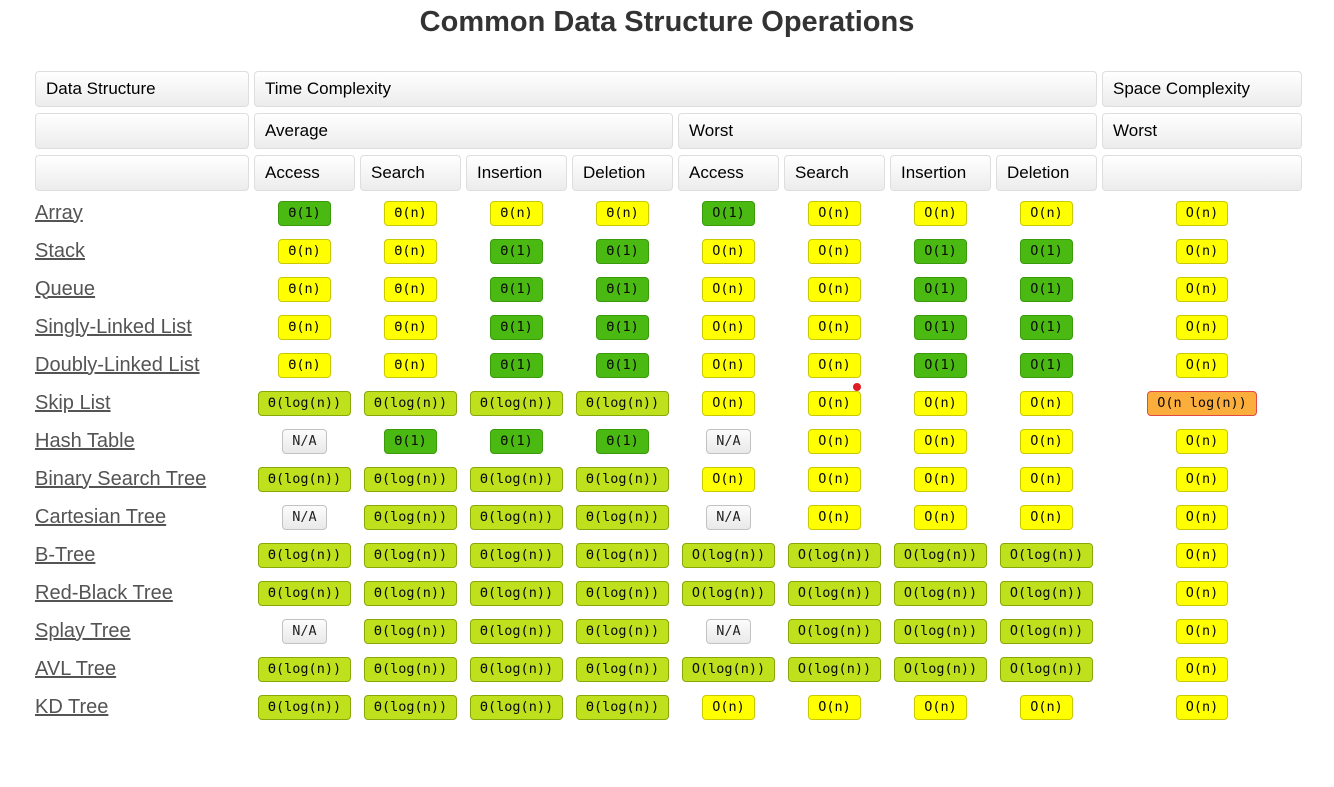 The height and width of the screenshot is (787, 1334). What do you see at coordinates (65, 554) in the screenshot?
I see `row-link-b-tree: B-Tree` at bounding box center [65, 554].